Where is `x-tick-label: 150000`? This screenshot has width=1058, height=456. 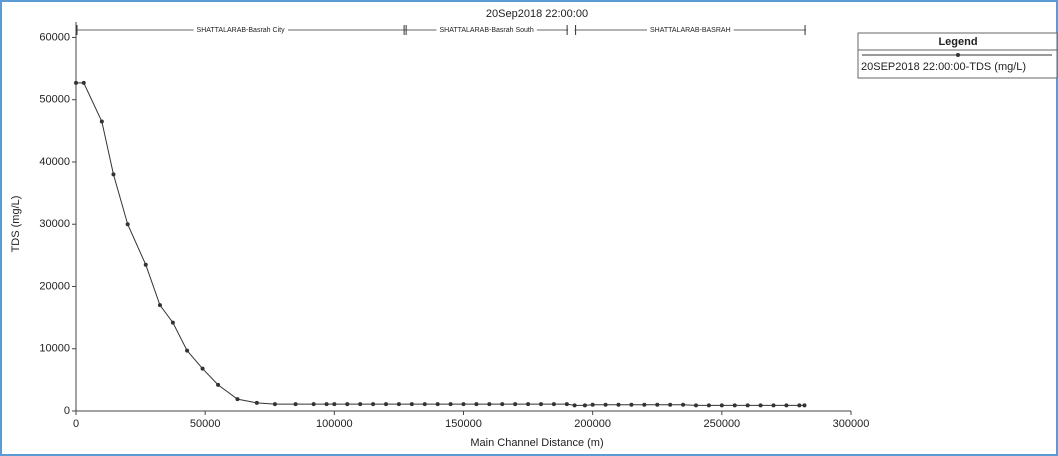 x-tick-label: 150000 is located at coordinates (463, 424).